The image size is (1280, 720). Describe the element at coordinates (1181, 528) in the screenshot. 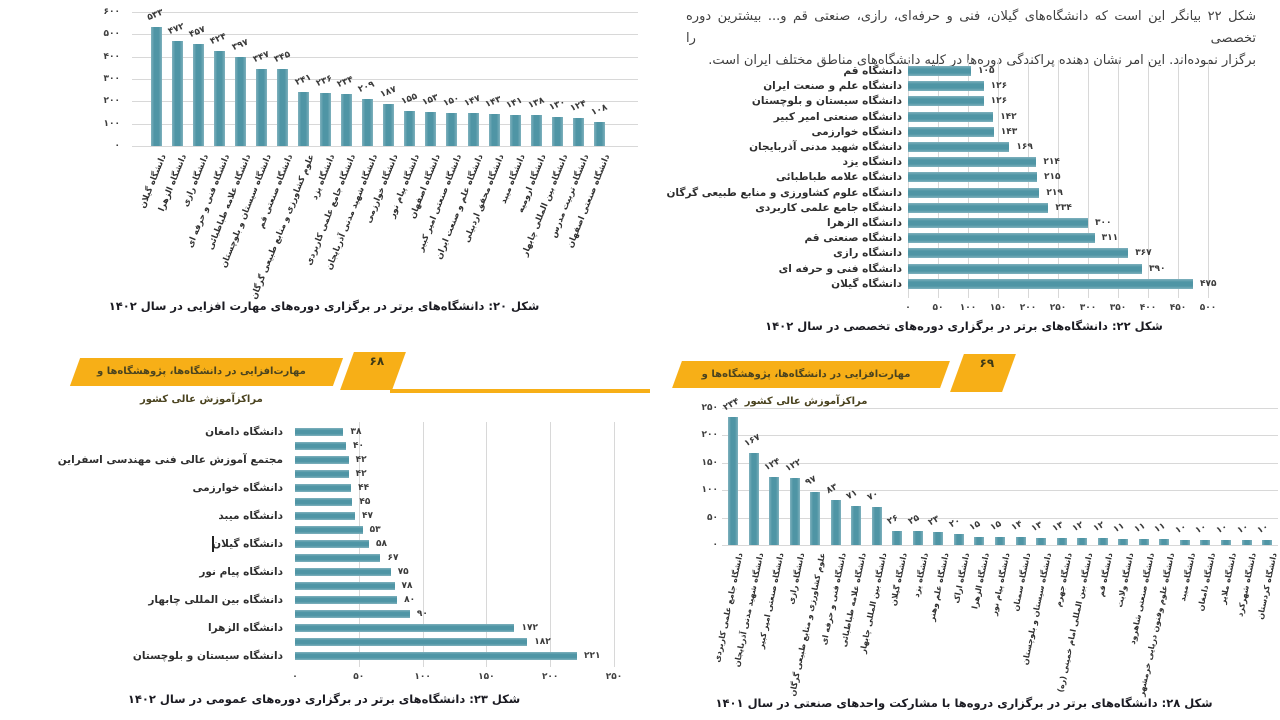

I see `bar-value-label: ۱۰` at that location.